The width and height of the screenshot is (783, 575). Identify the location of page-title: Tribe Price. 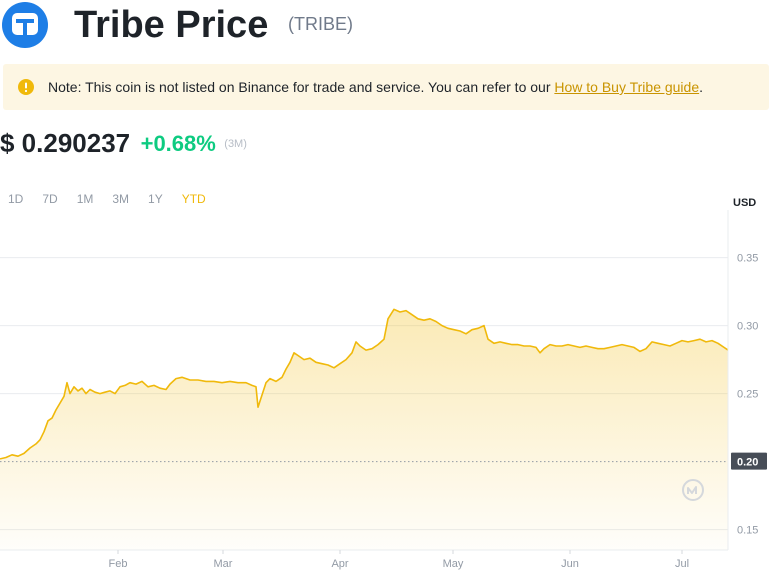
(171, 25).